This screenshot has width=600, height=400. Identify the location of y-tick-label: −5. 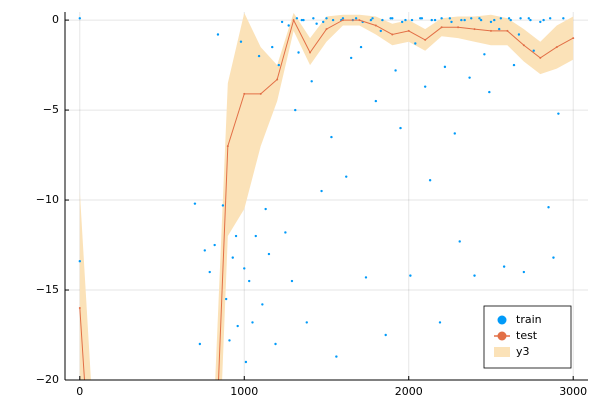
(51, 109).